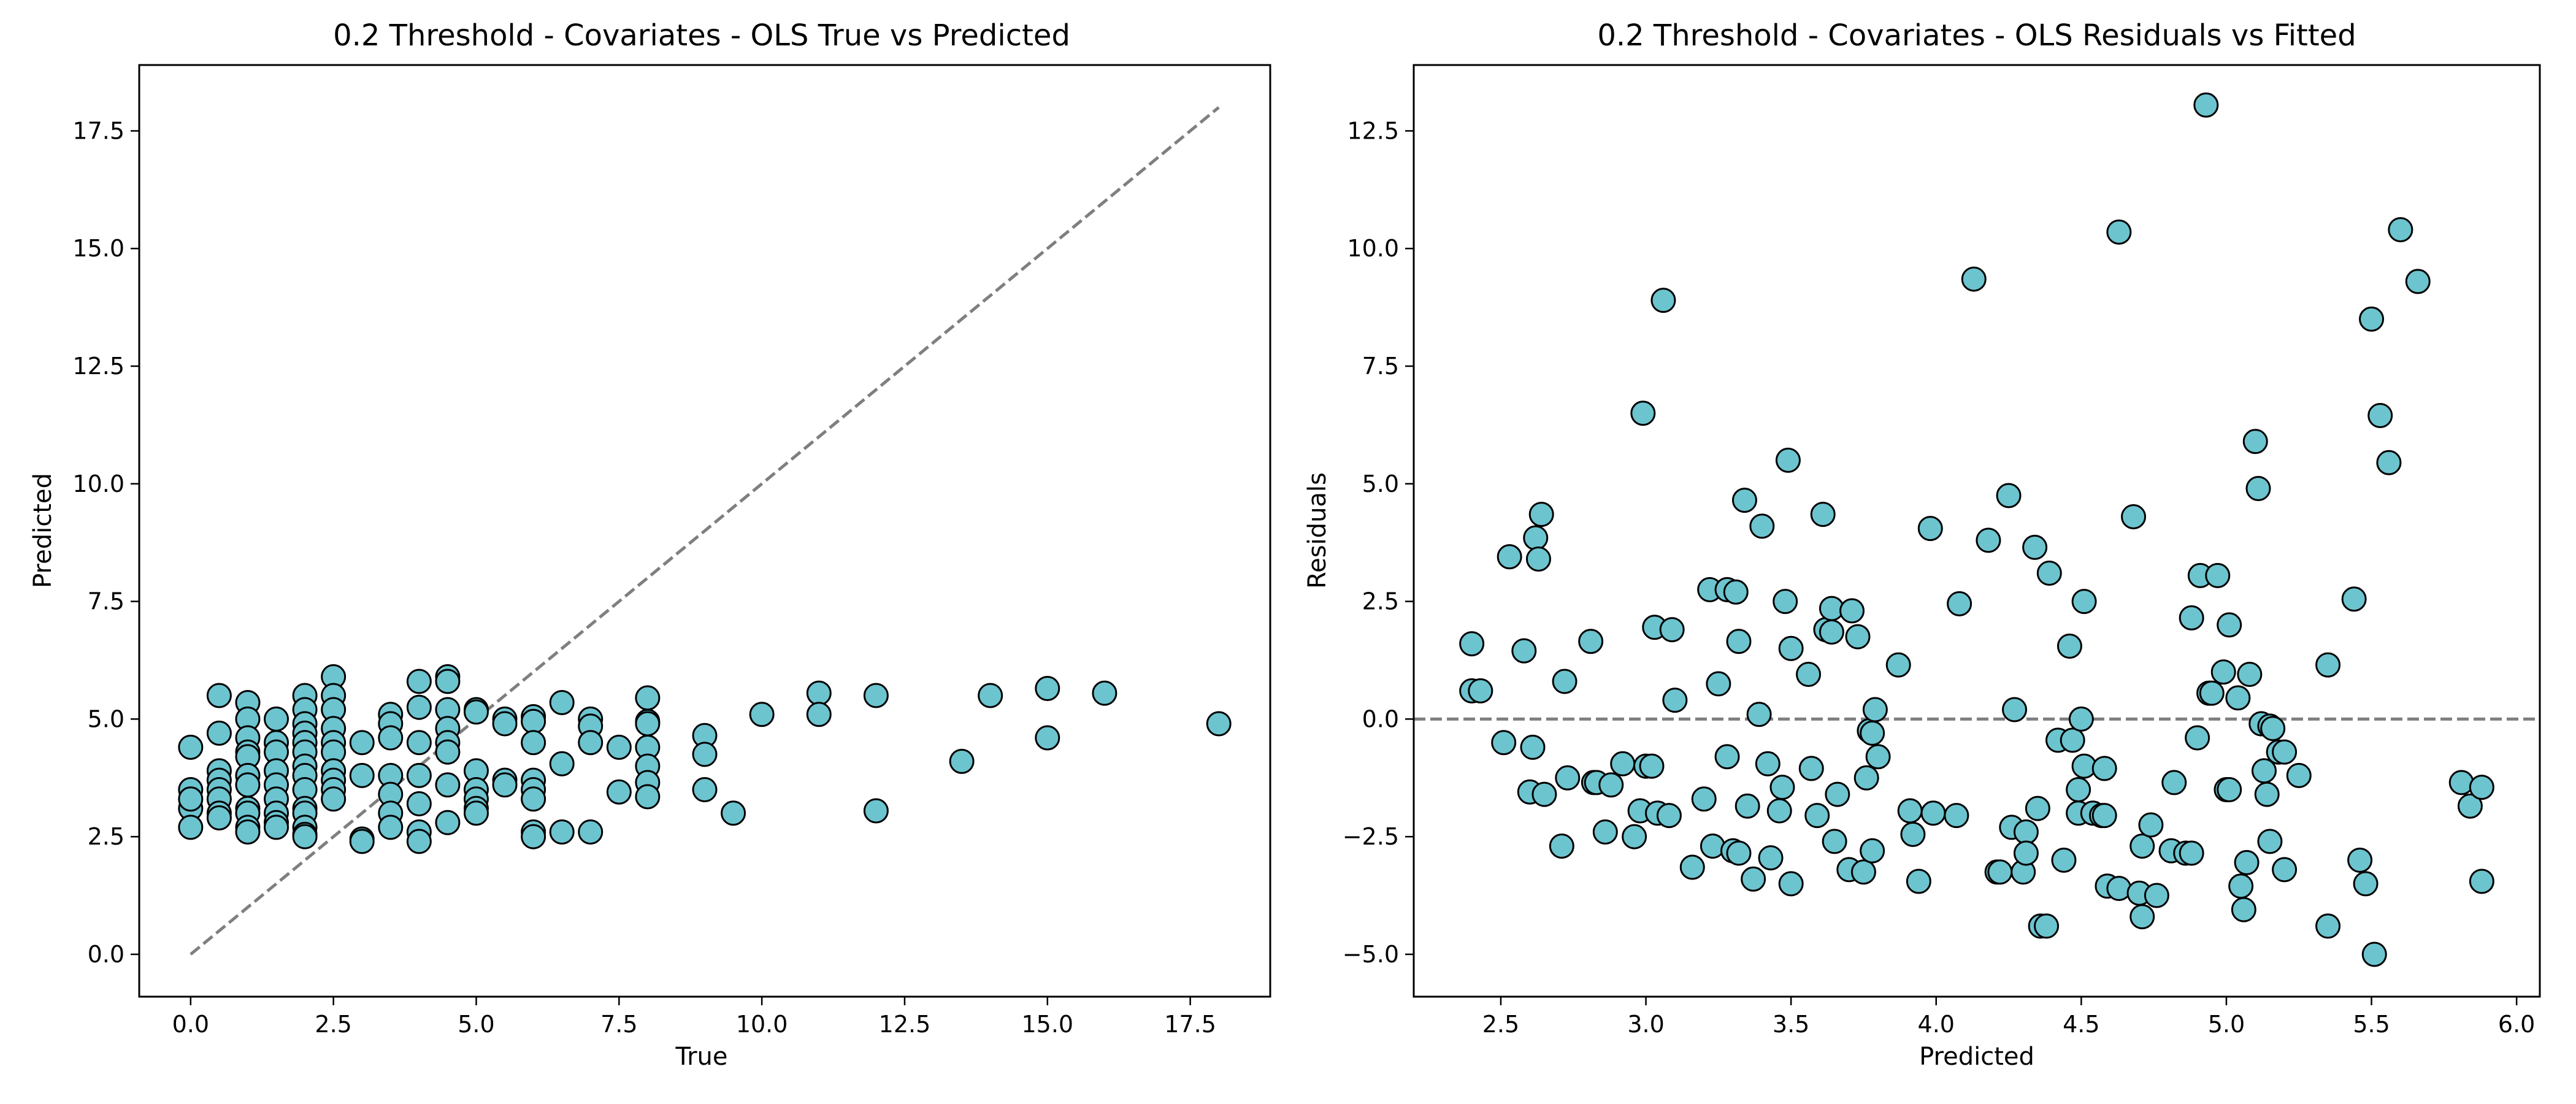  Describe the element at coordinates (2371, 1024) in the screenshot. I see `chart-2-xtick-label: 5.5` at that location.